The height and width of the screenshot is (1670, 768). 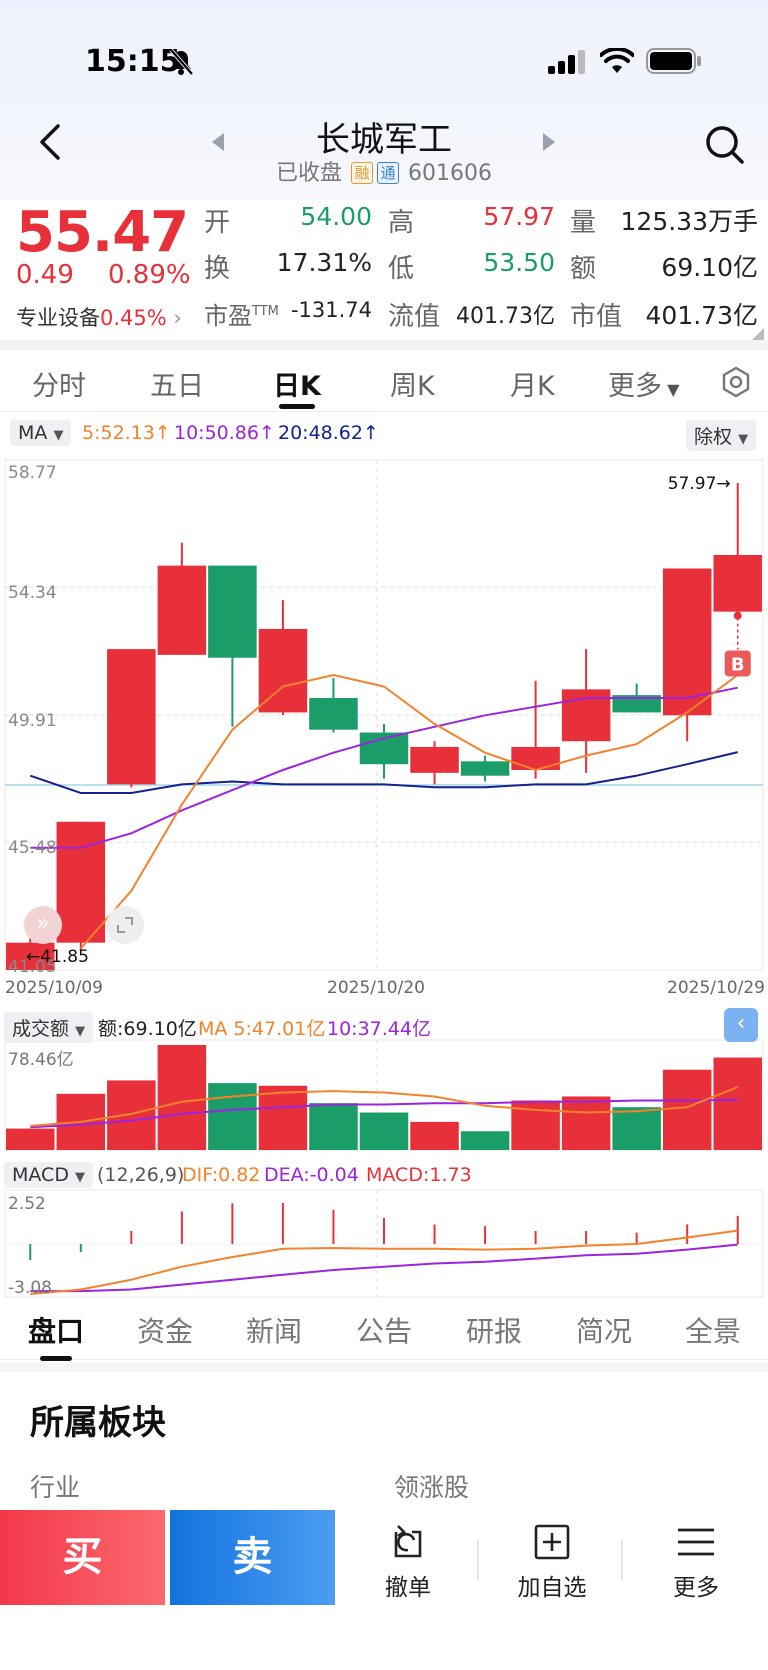 What do you see at coordinates (218, 142) in the screenshot?
I see `prev-stock-icon` at bounding box center [218, 142].